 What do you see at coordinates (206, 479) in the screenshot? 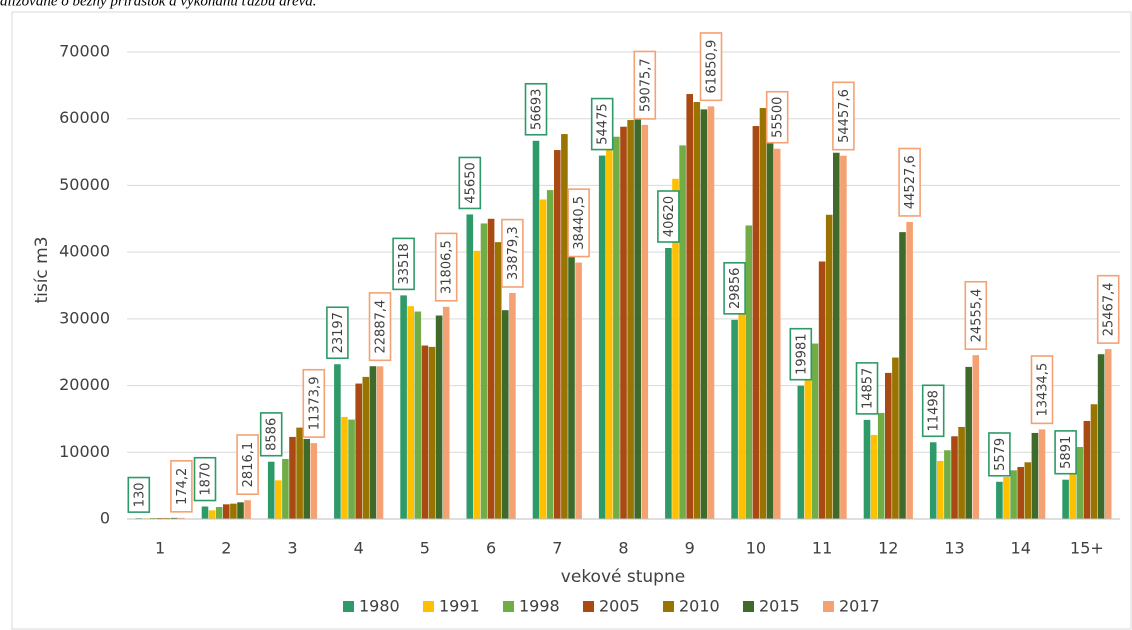
I see `data-label-text: 1870` at bounding box center [206, 479].